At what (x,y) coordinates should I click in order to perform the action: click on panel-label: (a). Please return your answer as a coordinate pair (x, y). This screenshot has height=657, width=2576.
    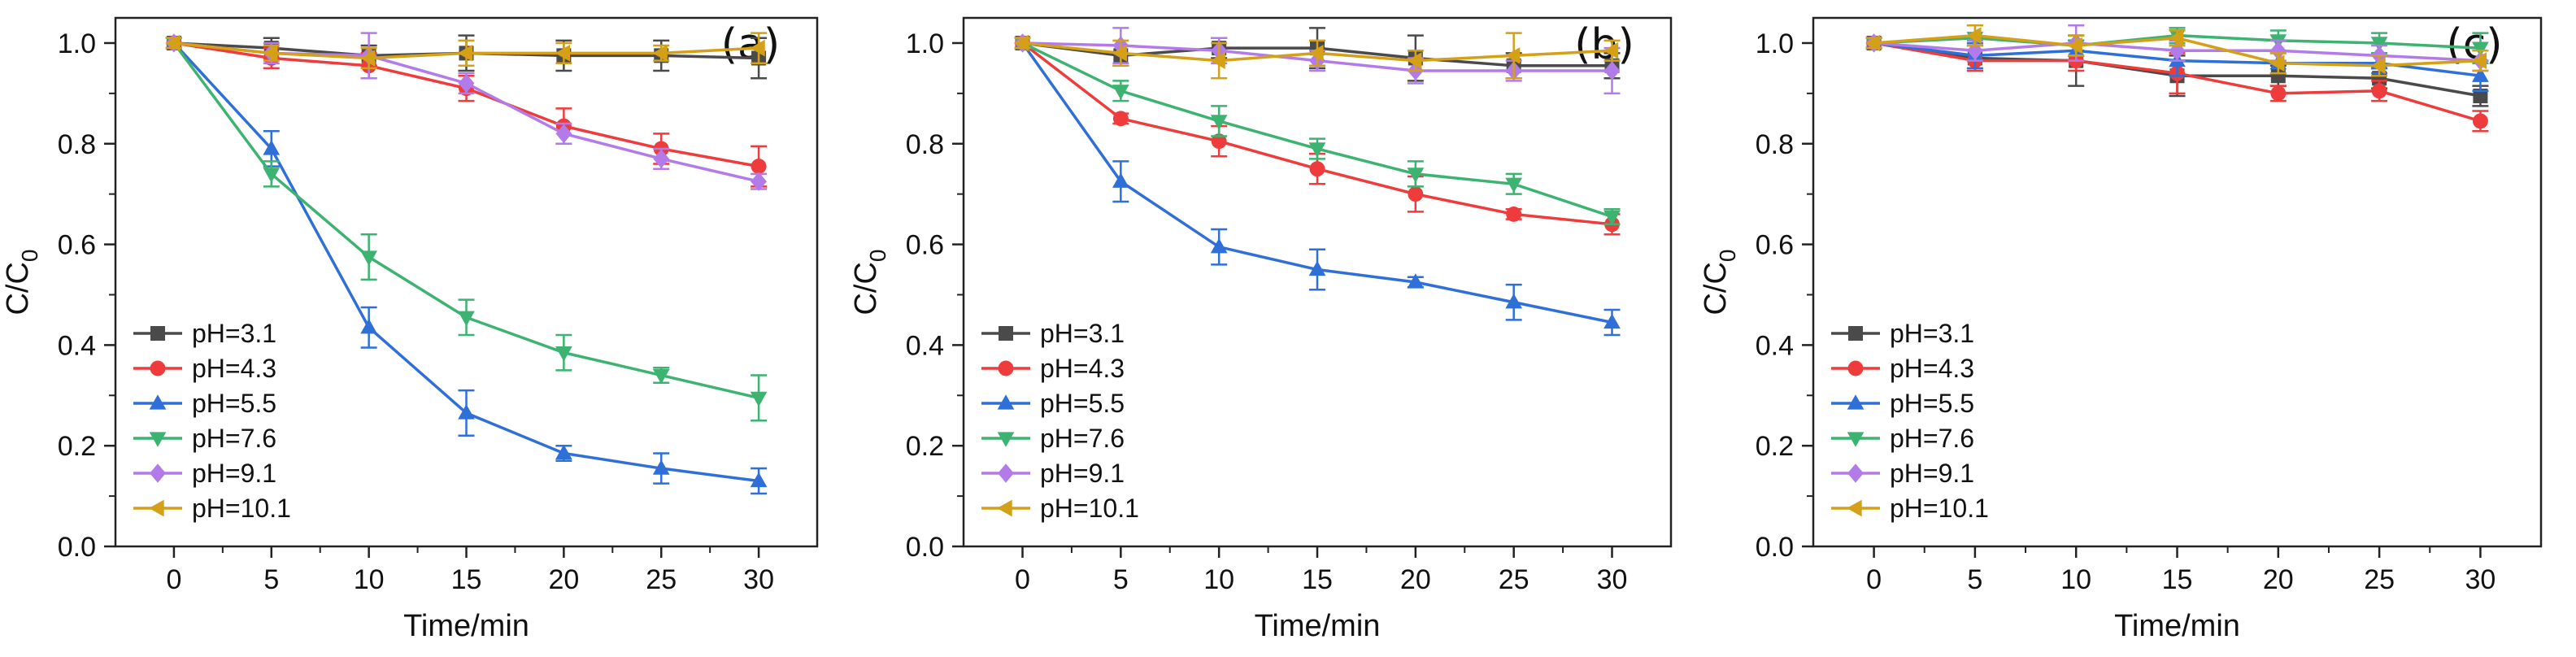
    Looking at the image, I should click on (751, 44).